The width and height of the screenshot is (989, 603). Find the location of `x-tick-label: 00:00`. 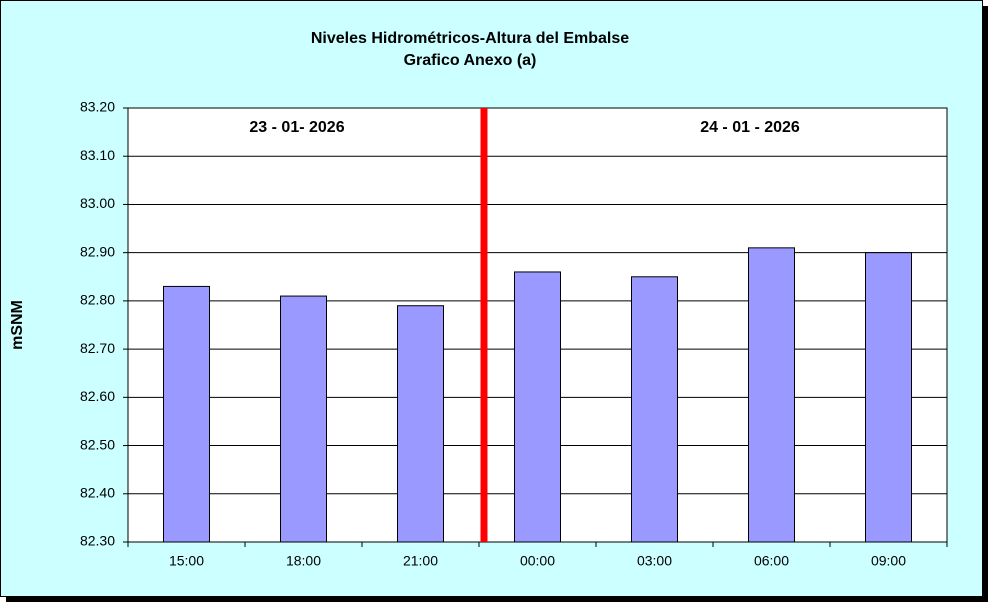

x-tick-label: 00:00 is located at coordinates (537, 561).